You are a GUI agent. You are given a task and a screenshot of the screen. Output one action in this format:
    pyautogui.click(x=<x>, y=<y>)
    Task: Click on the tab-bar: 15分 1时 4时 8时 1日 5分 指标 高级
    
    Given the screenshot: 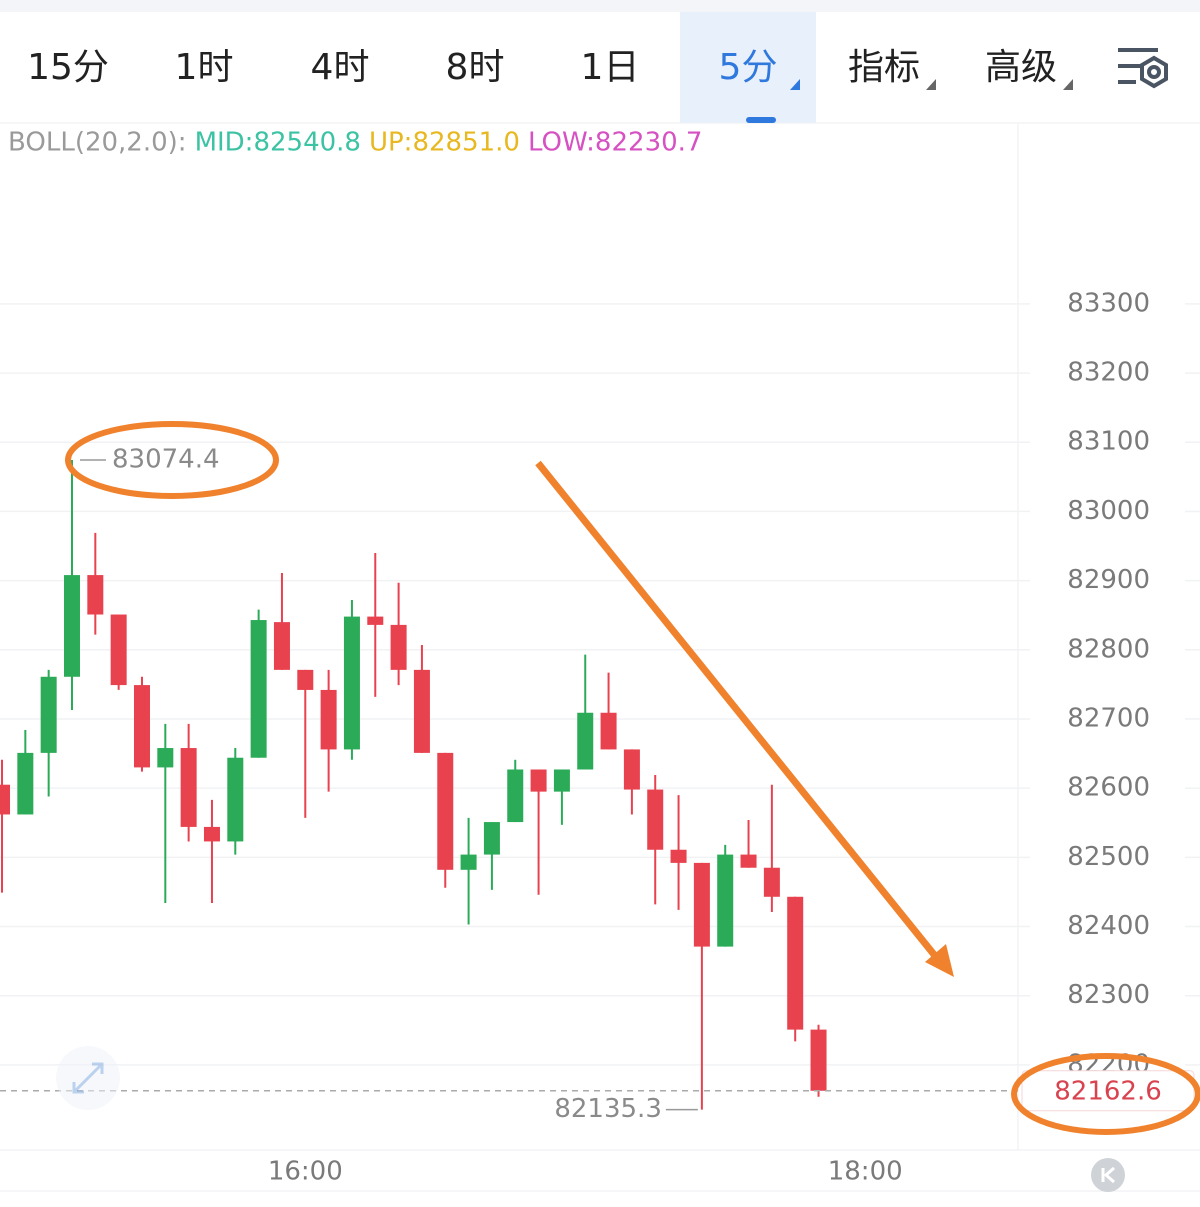 What is the action you would take?
    pyautogui.click(x=550, y=67)
    